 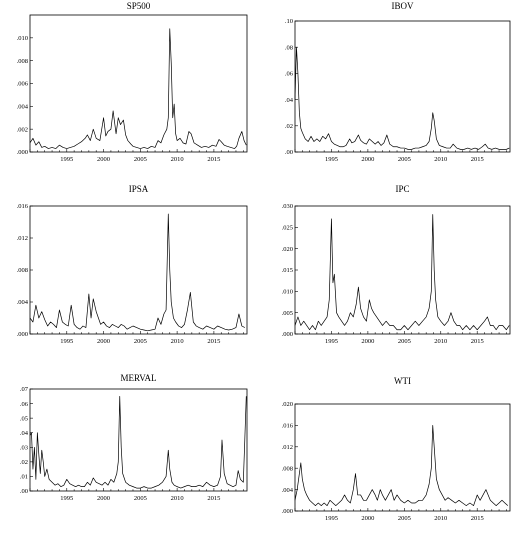 What do you see at coordinates (289, 47) in the screenshot?
I see `y-tick-label: .08` at bounding box center [289, 47].